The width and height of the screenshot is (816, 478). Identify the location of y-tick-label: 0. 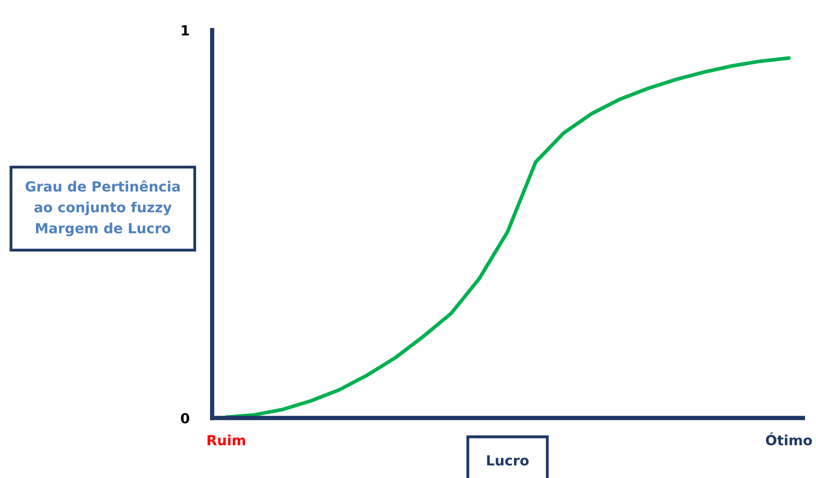
(185, 418).